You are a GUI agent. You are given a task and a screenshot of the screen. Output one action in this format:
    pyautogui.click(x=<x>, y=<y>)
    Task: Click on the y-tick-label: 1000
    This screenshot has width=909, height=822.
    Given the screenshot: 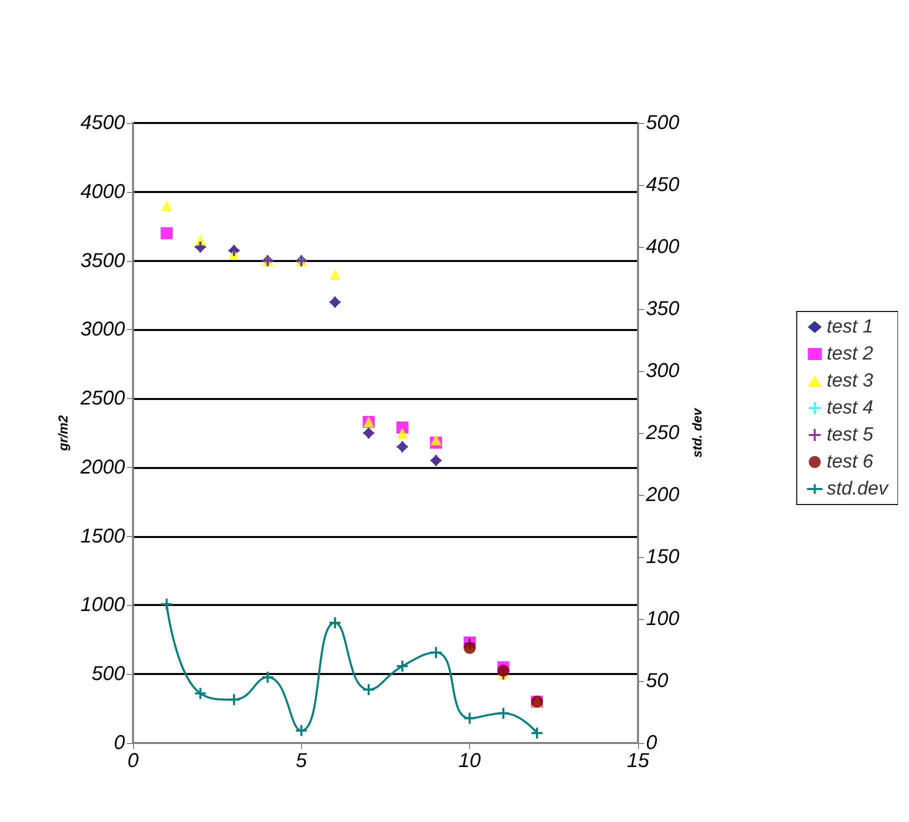 What is the action you would take?
    pyautogui.click(x=102, y=605)
    